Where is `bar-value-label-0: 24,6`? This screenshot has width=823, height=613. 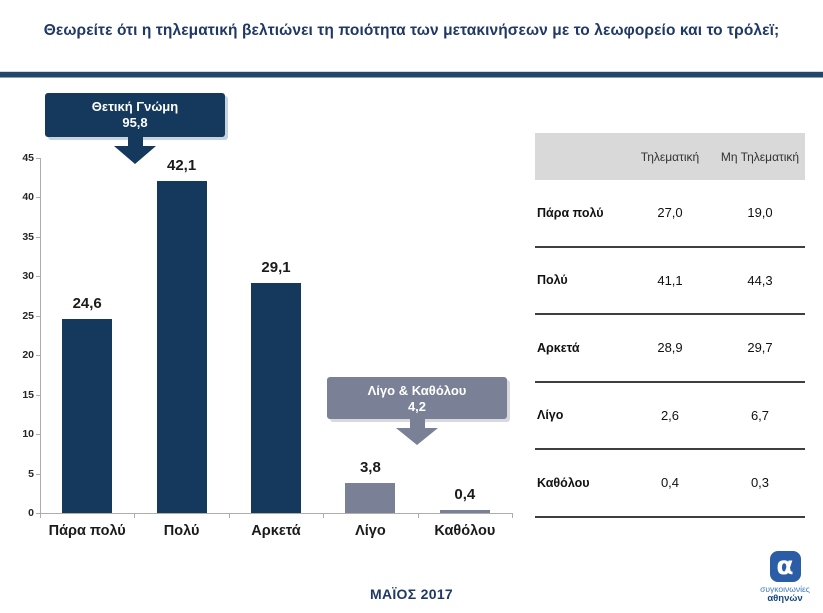 bar-value-label-0: 24,6 is located at coordinates (87, 303).